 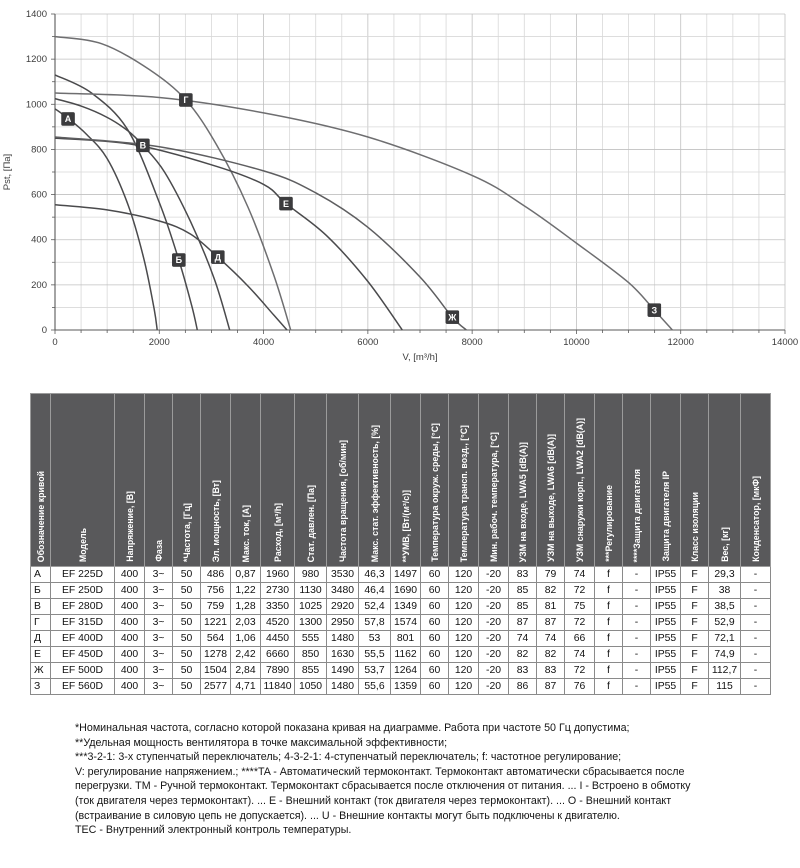 I want to click on y-tick-label: 0, so click(x=44, y=330).